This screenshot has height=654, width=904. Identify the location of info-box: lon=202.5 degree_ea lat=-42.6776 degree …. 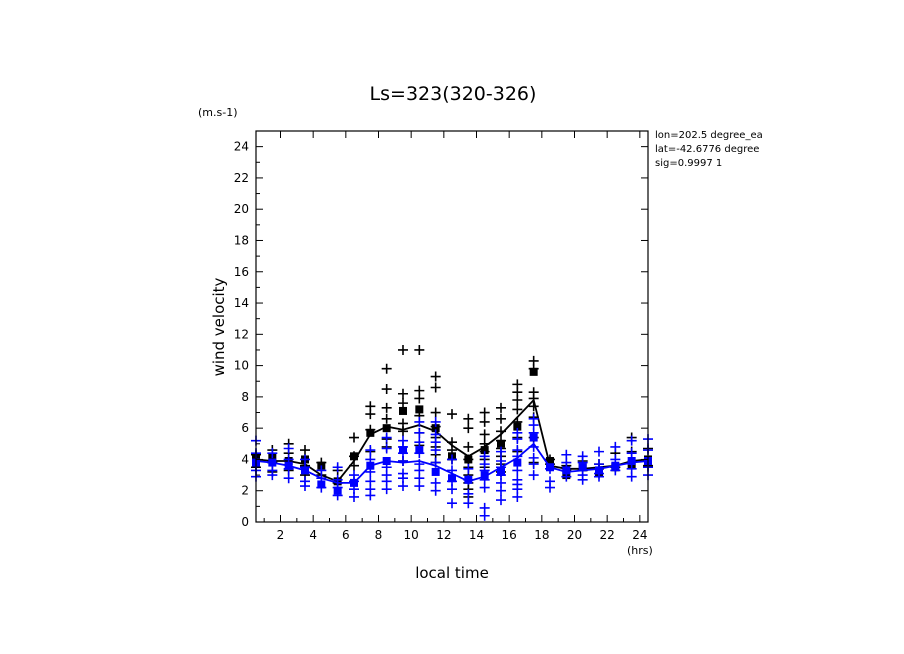
(709, 149).